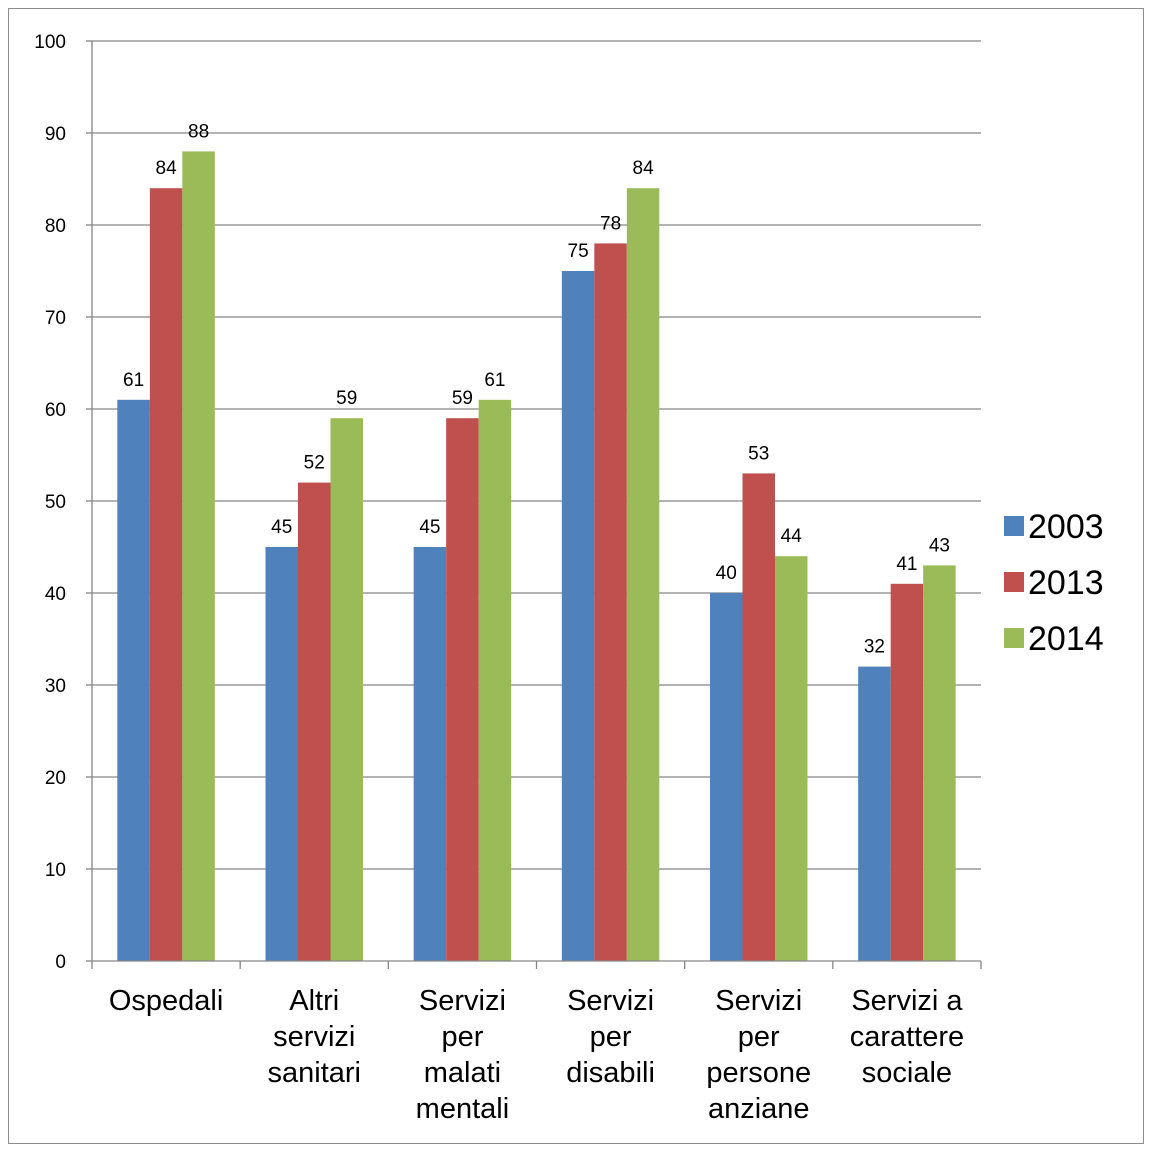 The height and width of the screenshot is (1151, 1151). I want to click on y-tick-label: 40, so click(55, 594).